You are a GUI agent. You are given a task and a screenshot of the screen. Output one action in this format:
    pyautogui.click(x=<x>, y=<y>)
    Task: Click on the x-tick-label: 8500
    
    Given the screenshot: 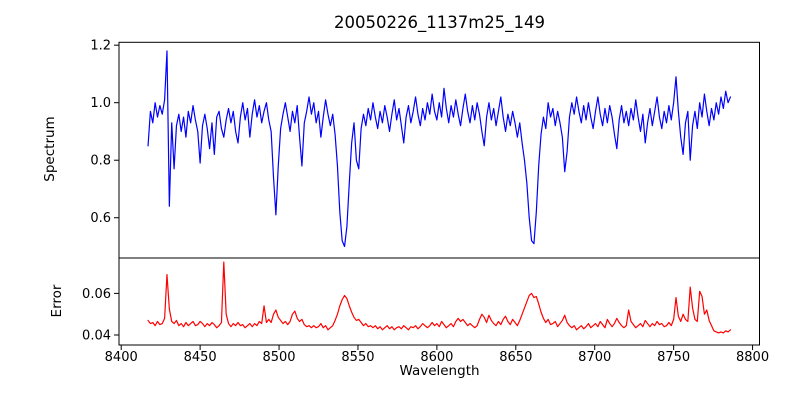 What is the action you would take?
    pyautogui.click(x=278, y=357)
    